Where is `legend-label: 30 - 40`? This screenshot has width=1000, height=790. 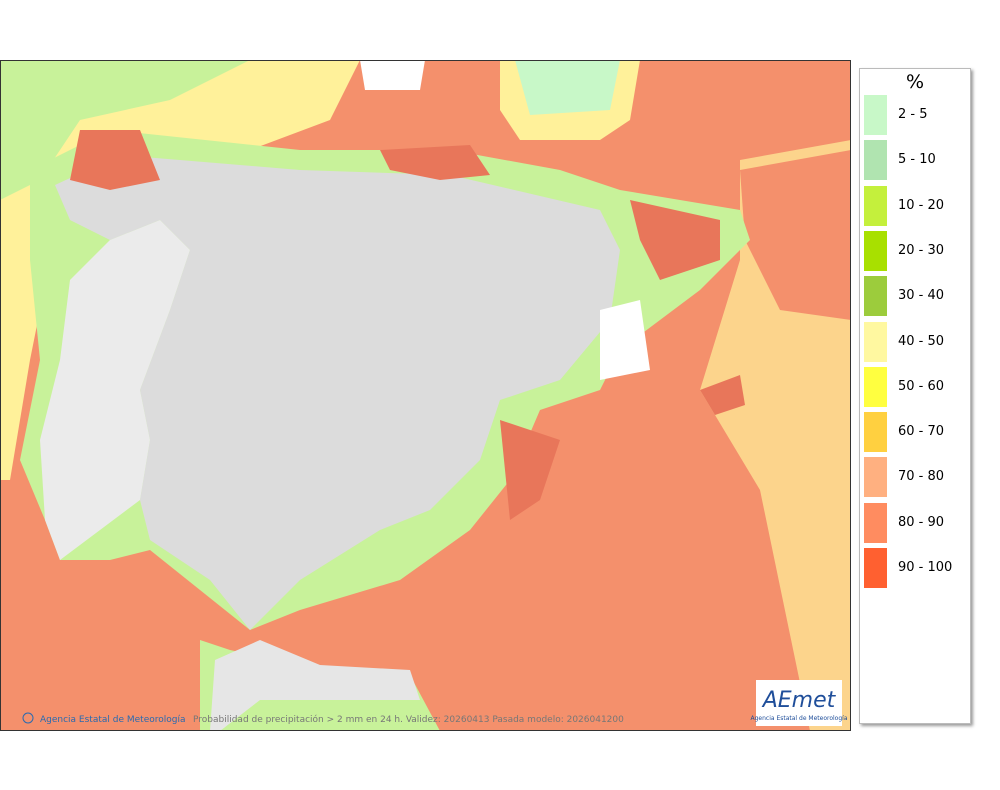 legend-label: 30 - 40 is located at coordinates (921, 296).